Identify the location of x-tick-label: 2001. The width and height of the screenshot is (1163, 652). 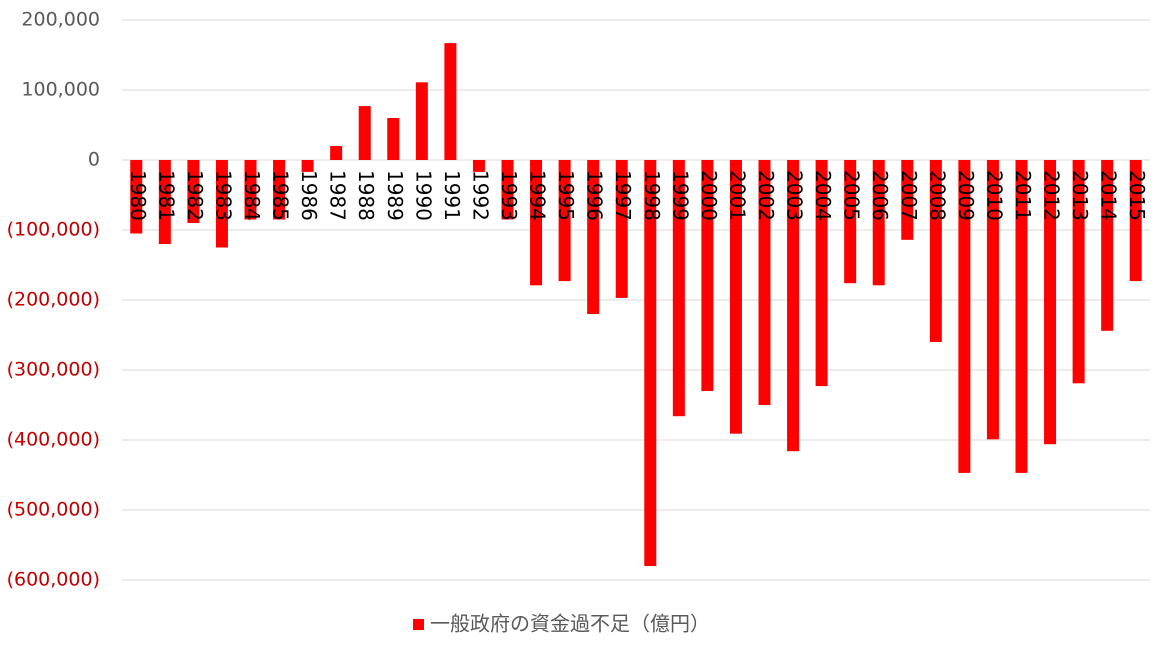
(737, 195).